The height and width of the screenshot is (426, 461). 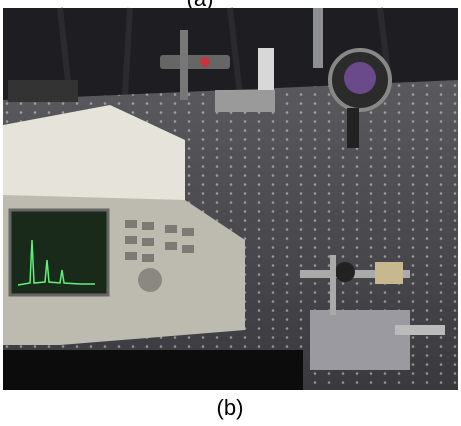 I want to click on caption: (b), so click(x=230, y=407).